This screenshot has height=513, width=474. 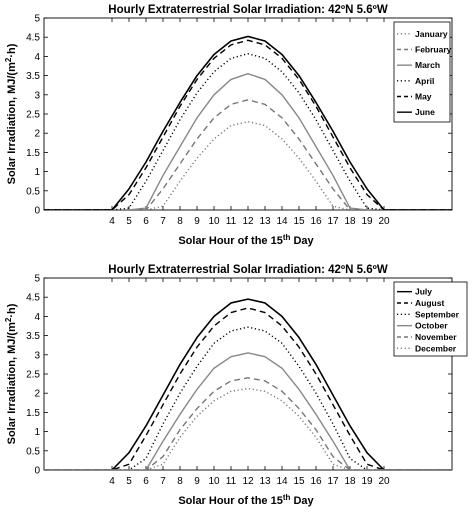 I want to click on legend: January February March April May June, so click(x=422, y=72).